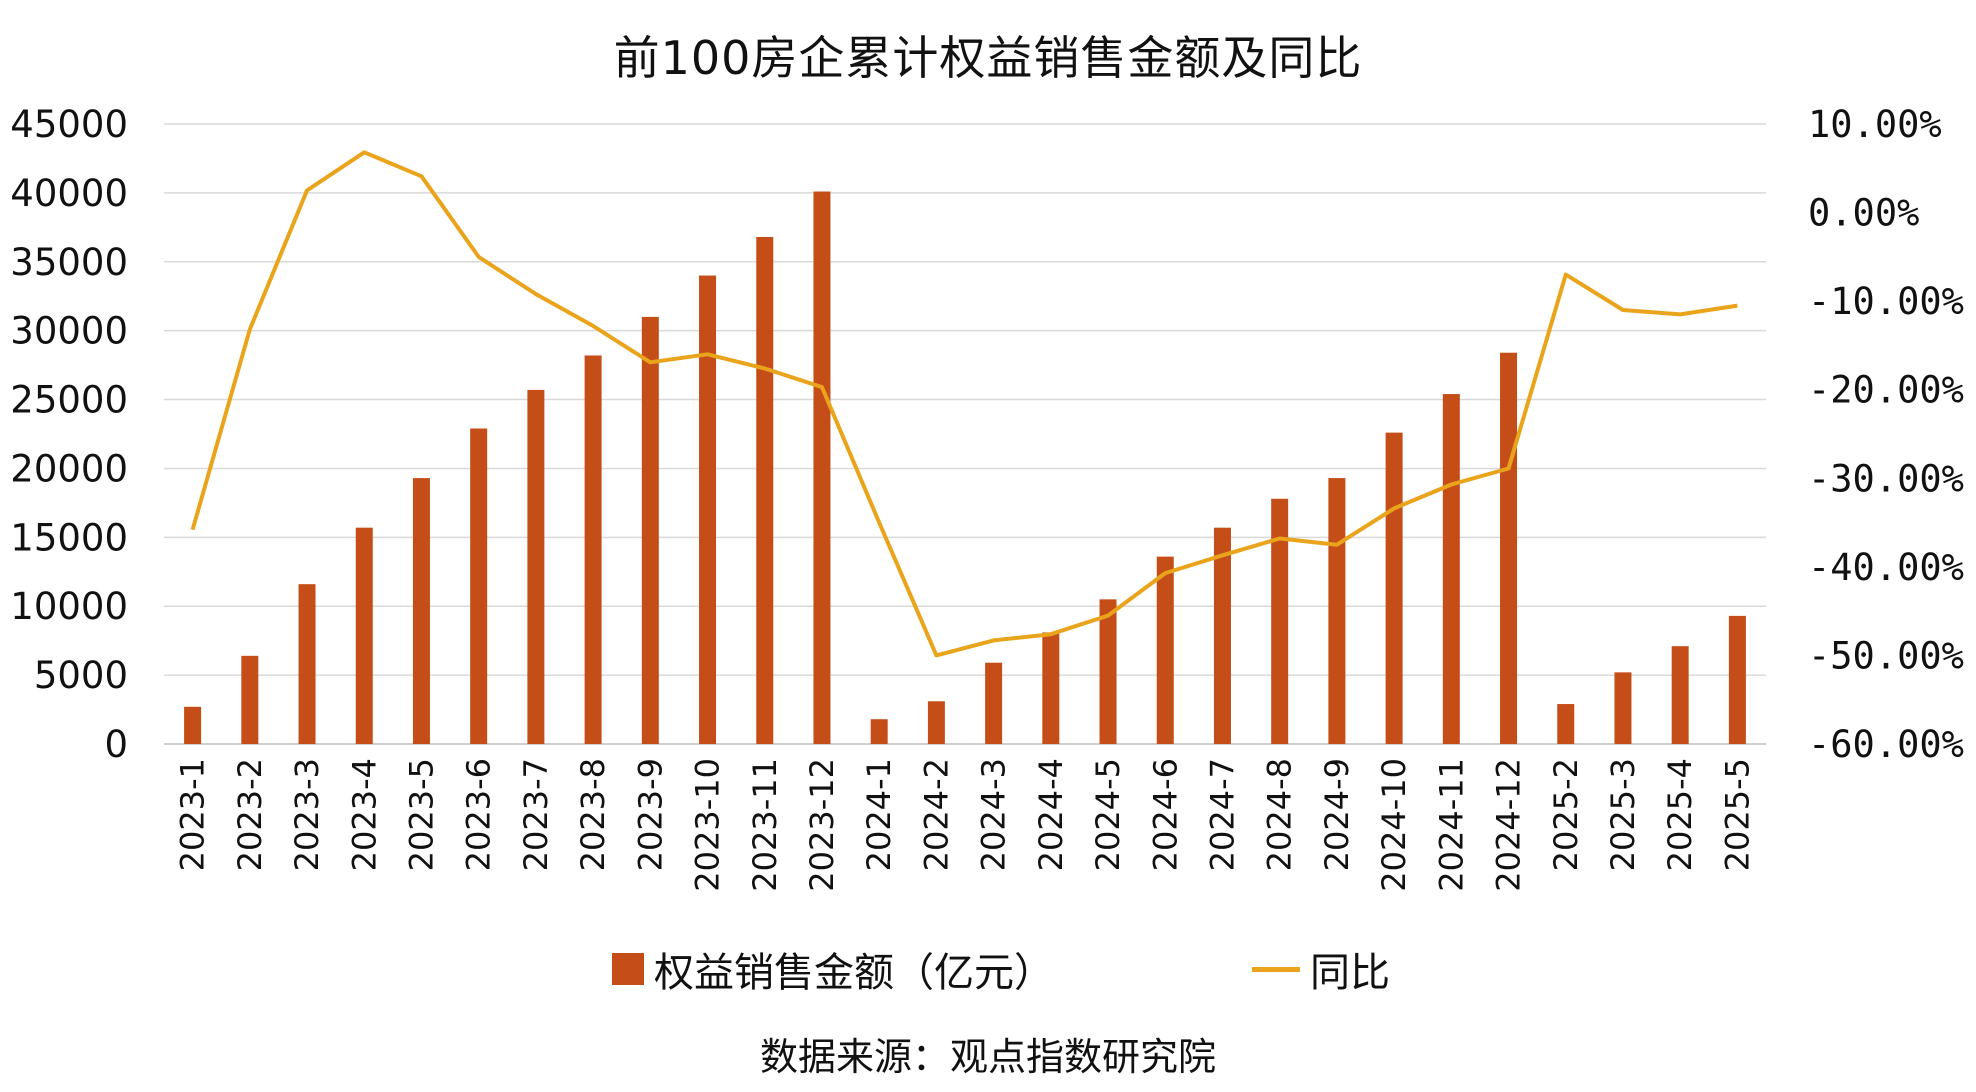  What do you see at coordinates (307, 814) in the screenshot?
I see `x-tick-label: 2023-3` at bounding box center [307, 814].